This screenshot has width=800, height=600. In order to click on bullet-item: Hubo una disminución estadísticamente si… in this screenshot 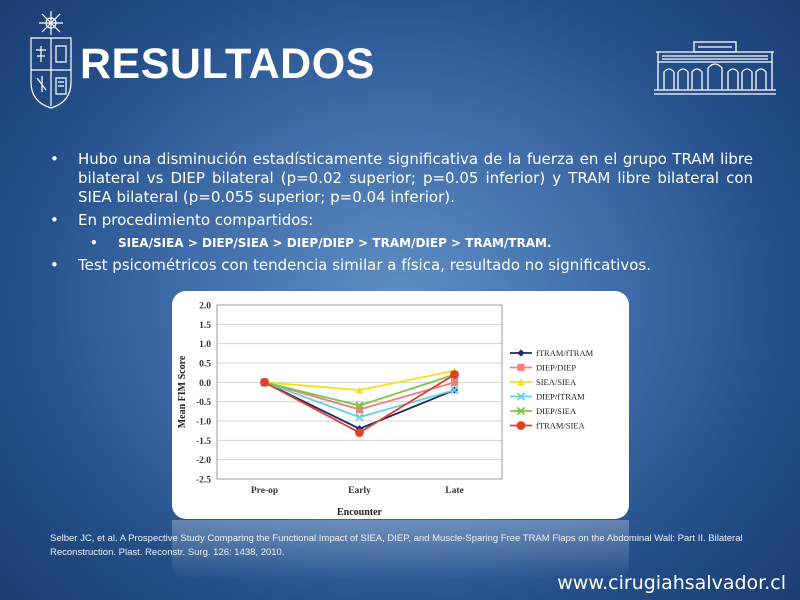, I will do `click(401, 178)`.